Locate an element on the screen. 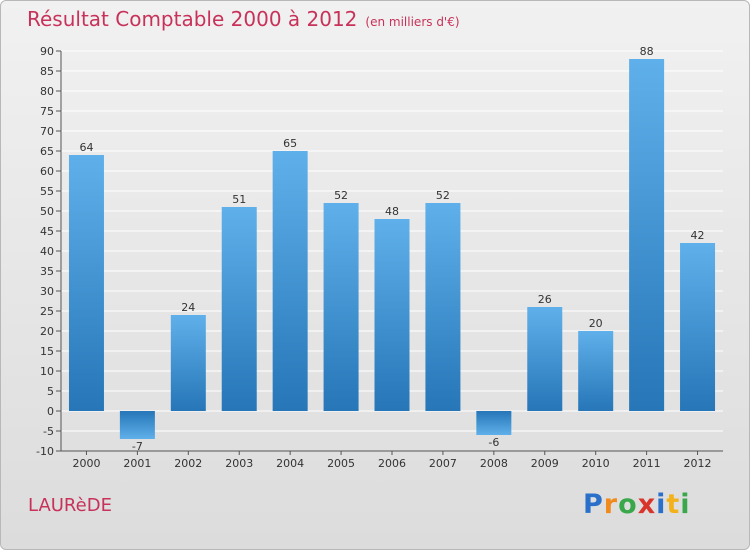 This screenshot has width=750, height=550. y-tick-label: 55 is located at coordinates (47, 191).